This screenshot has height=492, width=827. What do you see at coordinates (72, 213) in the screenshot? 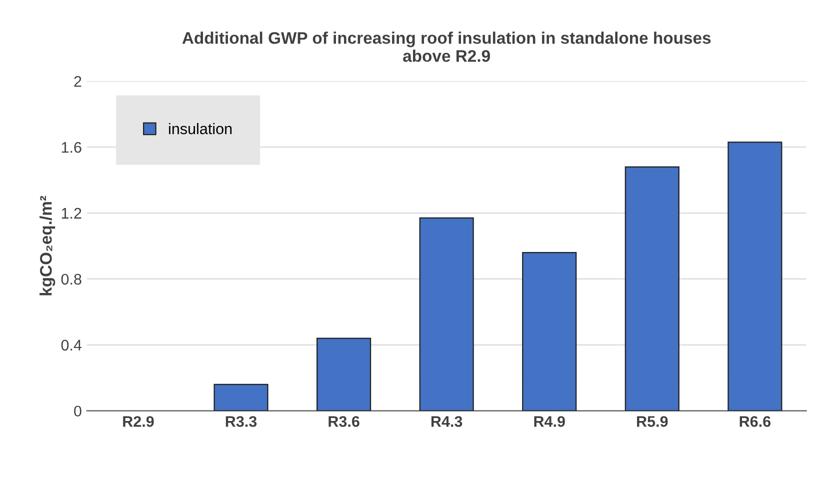
I see `y-tick-label: 1.2` at bounding box center [72, 213].